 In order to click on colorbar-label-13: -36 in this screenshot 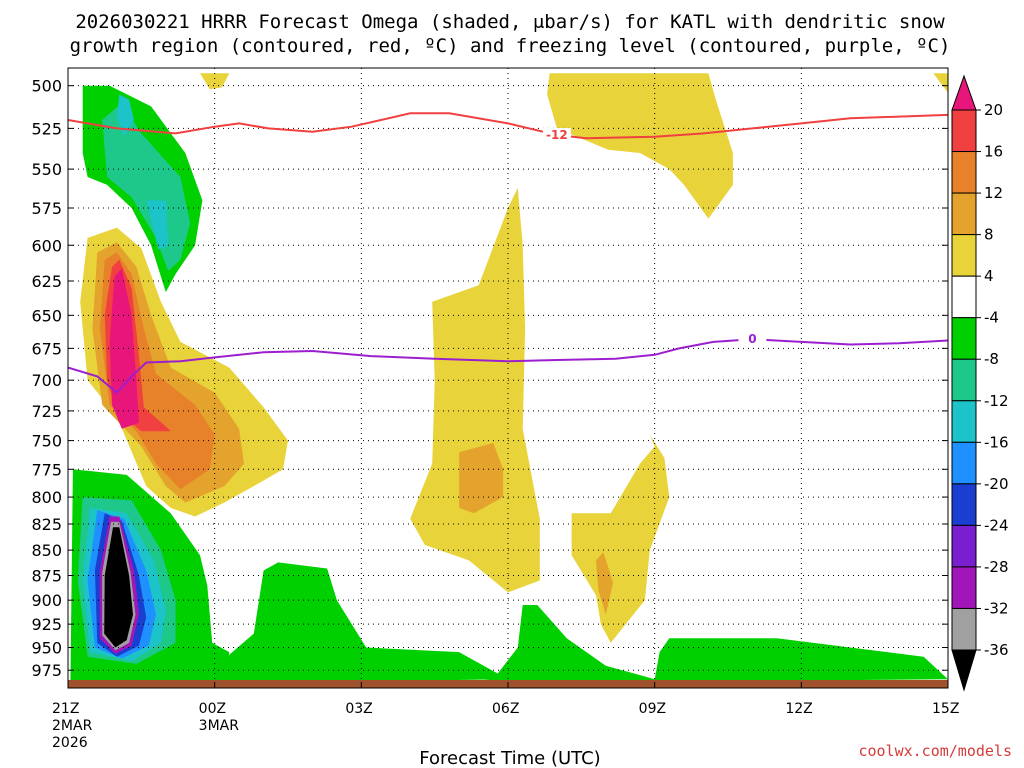, I will do `click(996, 650)`.